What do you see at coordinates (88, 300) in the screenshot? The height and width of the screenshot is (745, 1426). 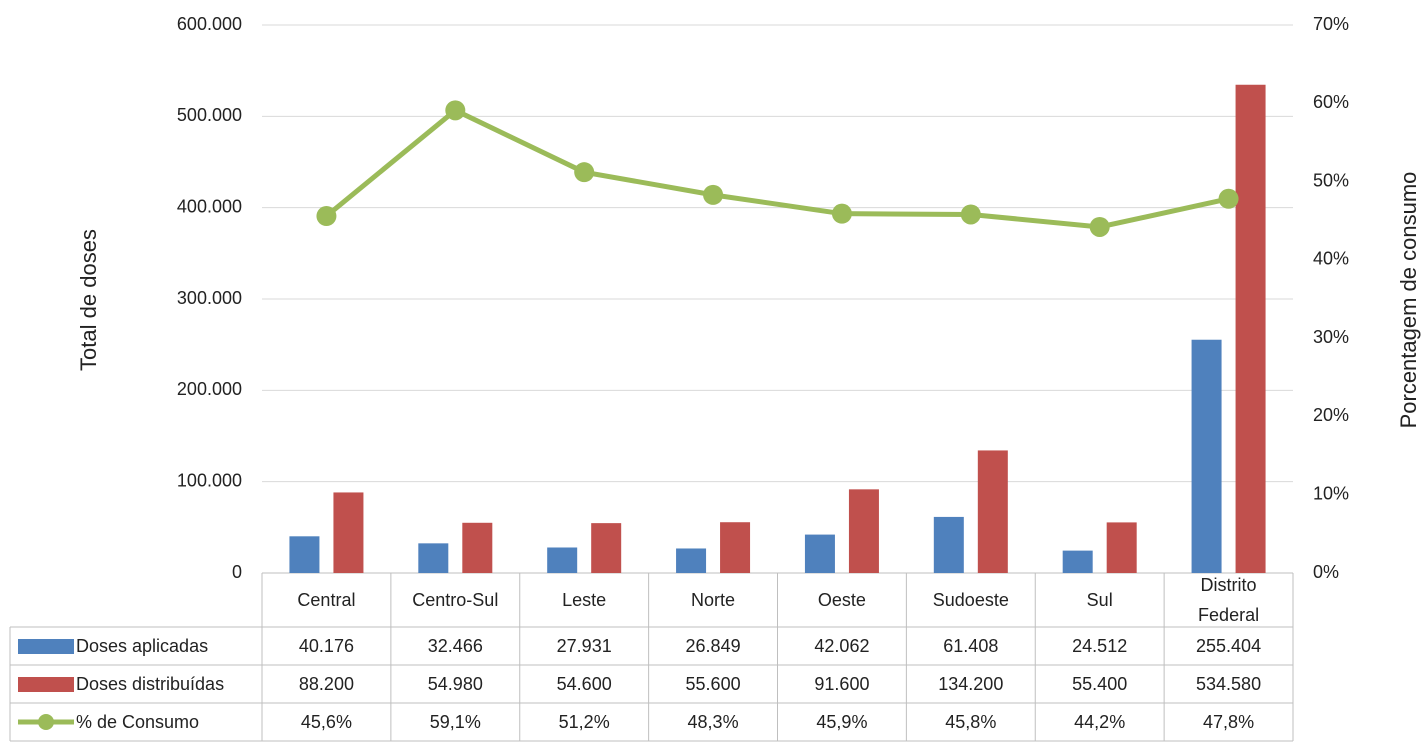 I see `y-axis-title: Total de doses` at bounding box center [88, 300].